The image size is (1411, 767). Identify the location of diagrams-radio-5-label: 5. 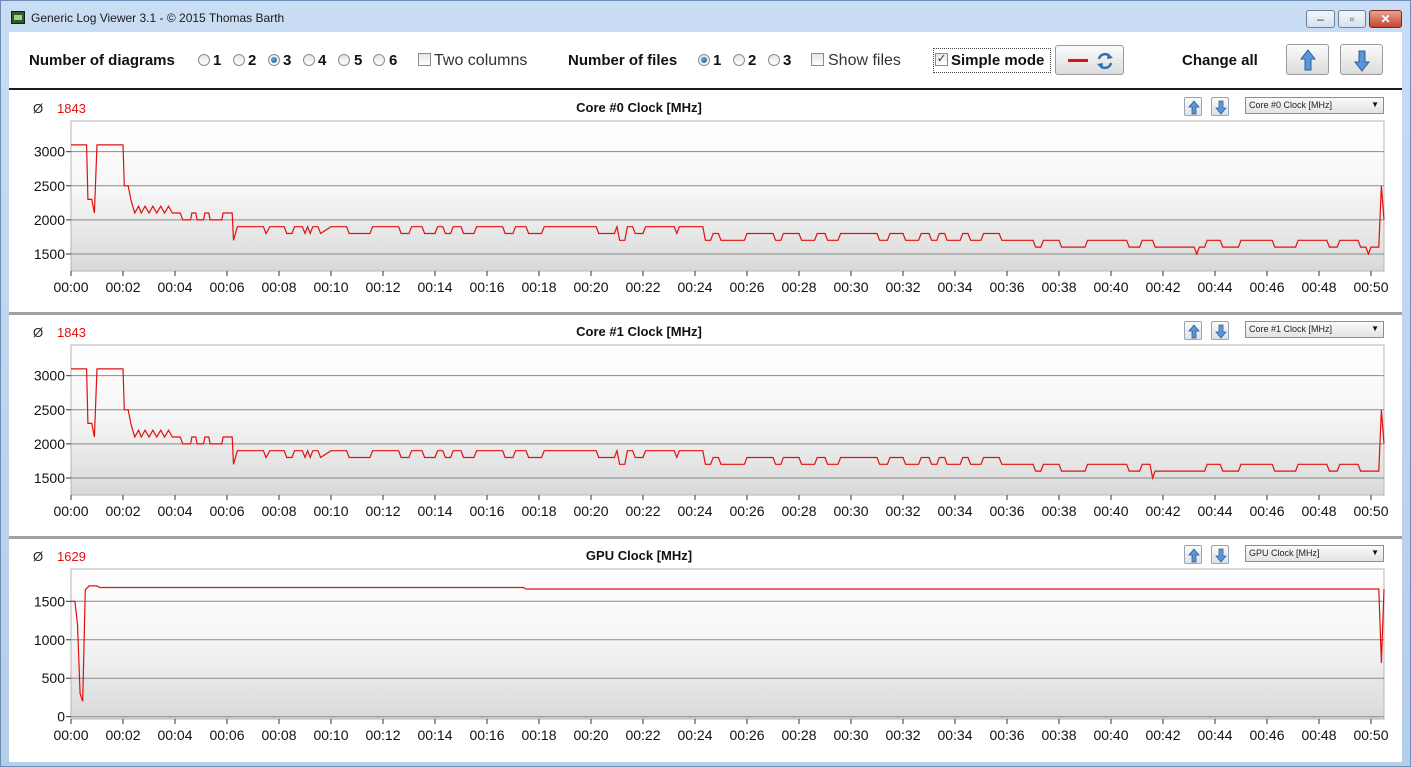
(358, 60).